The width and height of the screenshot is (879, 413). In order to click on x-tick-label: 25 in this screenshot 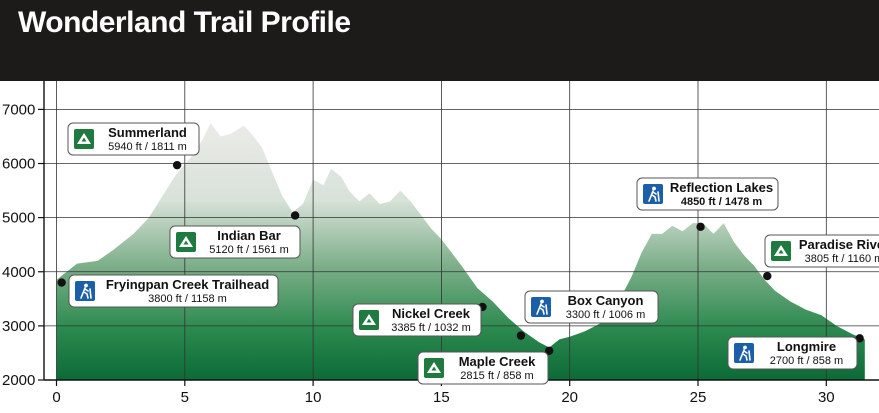, I will do `click(698, 397)`.